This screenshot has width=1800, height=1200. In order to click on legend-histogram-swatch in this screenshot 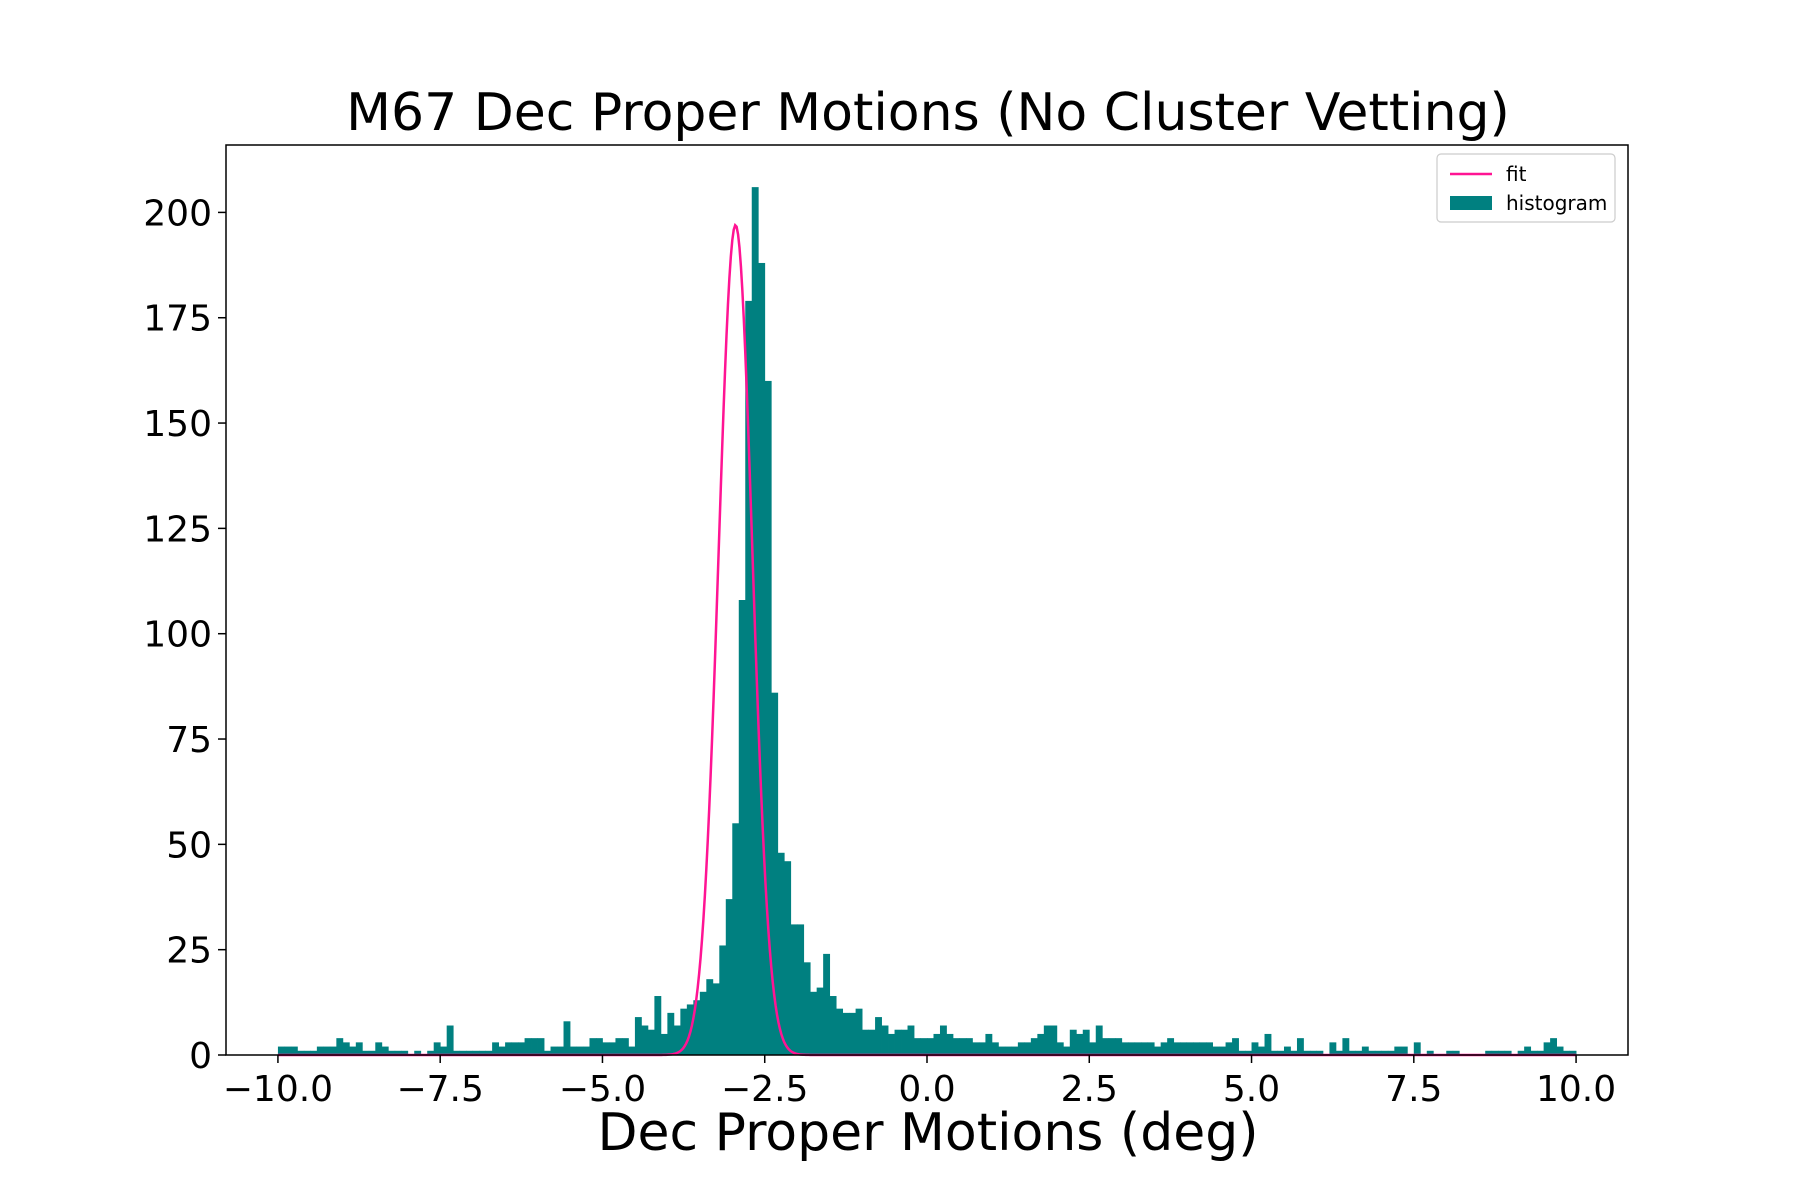, I will do `click(1471, 203)`.